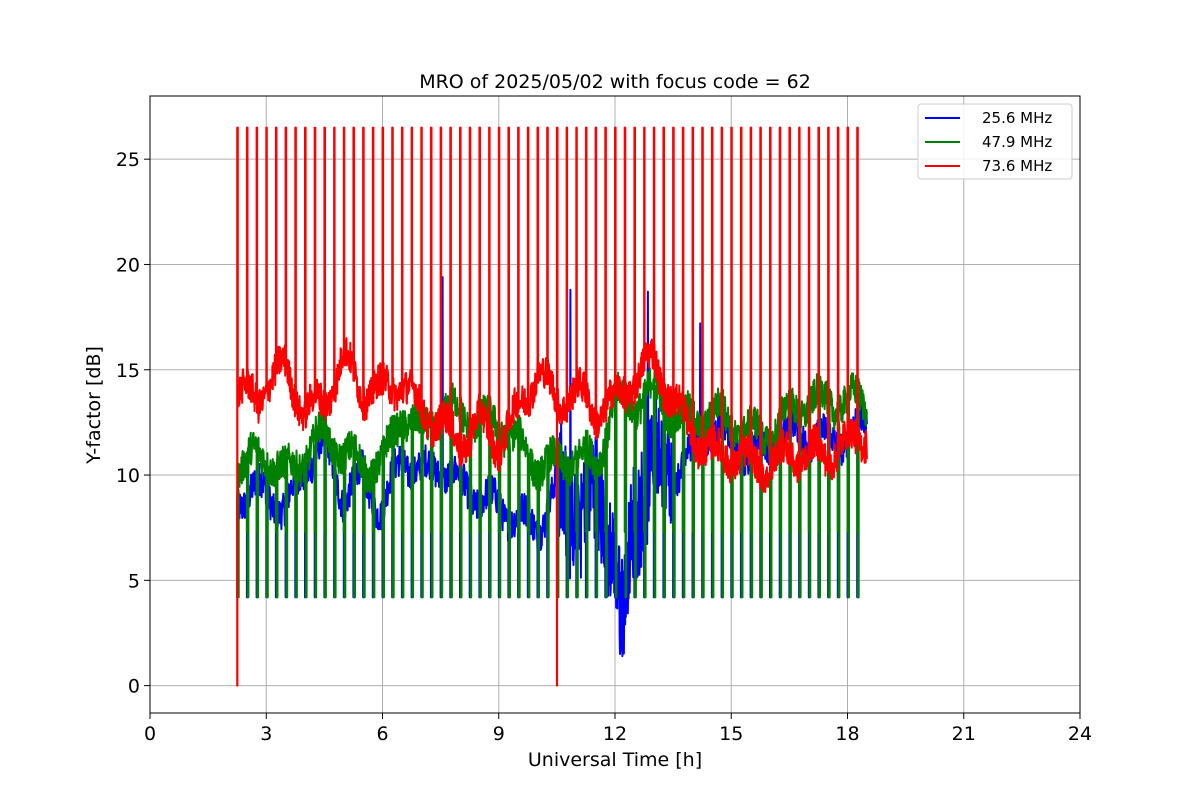 The height and width of the screenshot is (800, 1200). What do you see at coordinates (615, 82) in the screenshot?
I see `chart-title: MRO of 2025/05/02 with focus code = 62` at bounding box center [615, 82].